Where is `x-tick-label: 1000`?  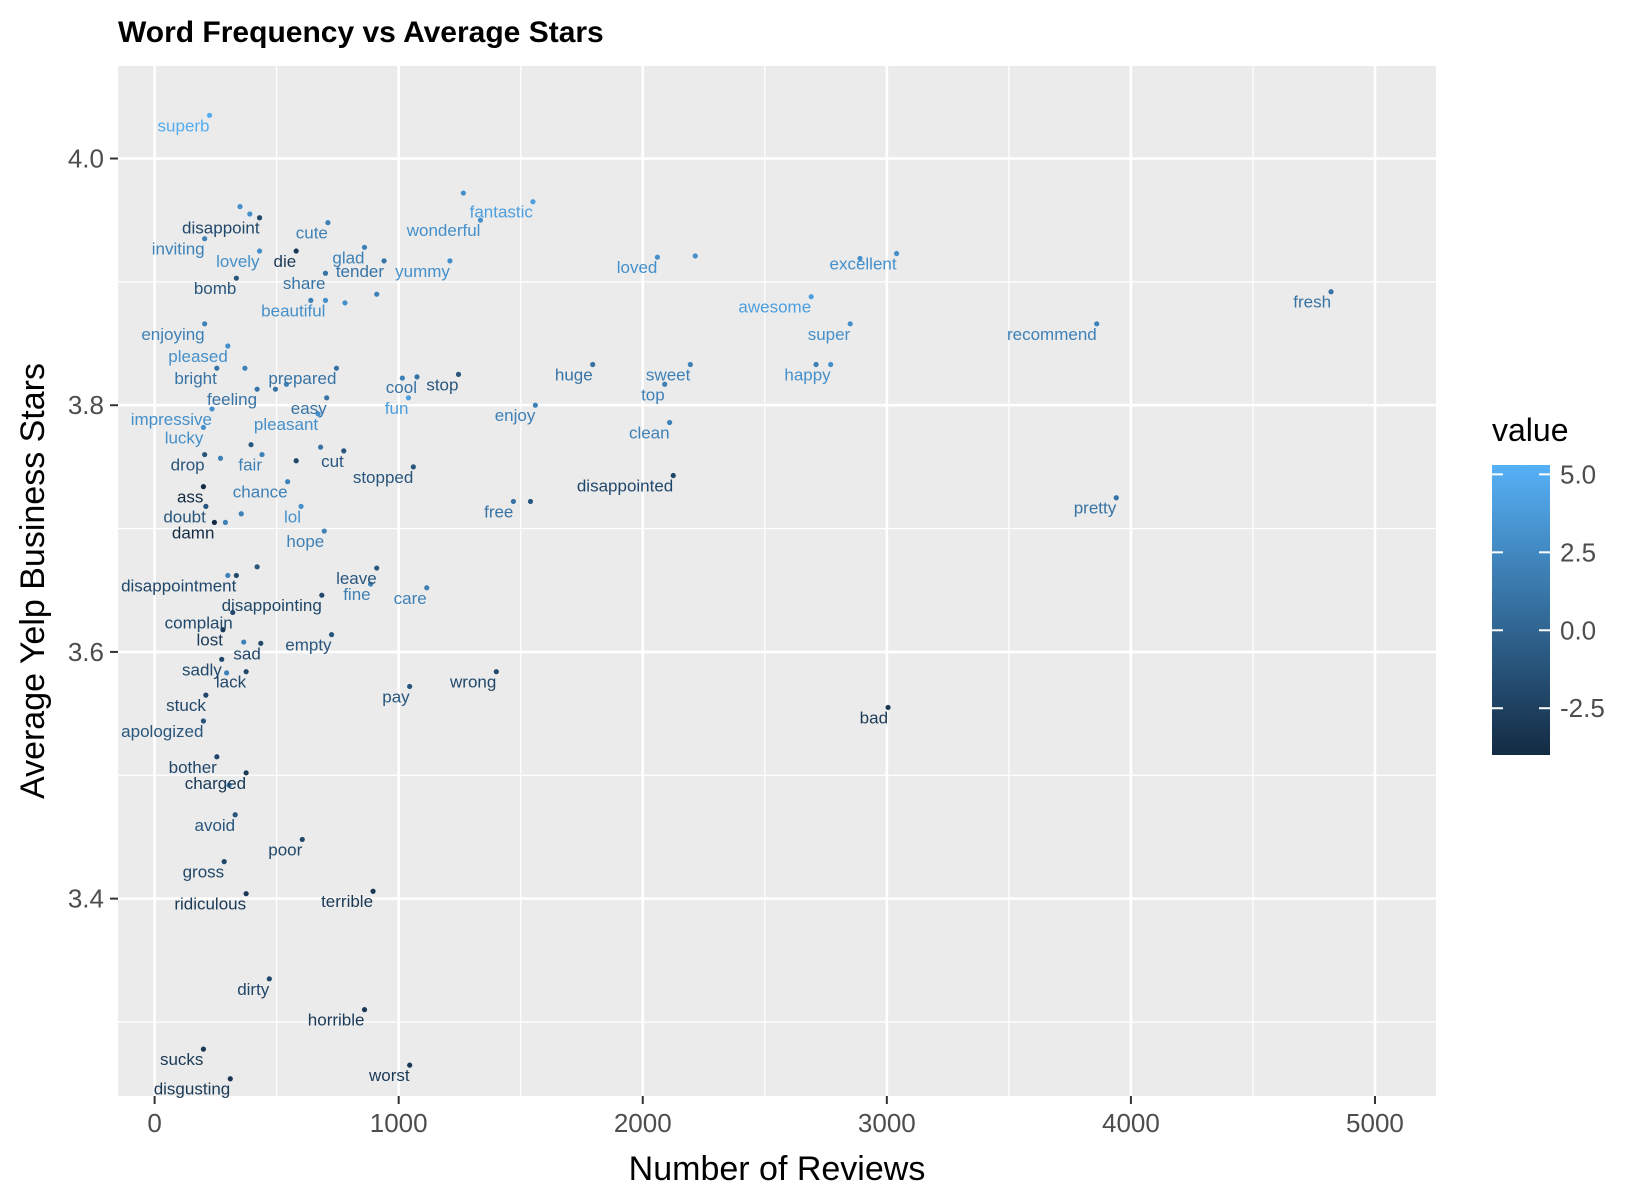
x-tick-label: 1000 is located at coordinates (399, 1123).